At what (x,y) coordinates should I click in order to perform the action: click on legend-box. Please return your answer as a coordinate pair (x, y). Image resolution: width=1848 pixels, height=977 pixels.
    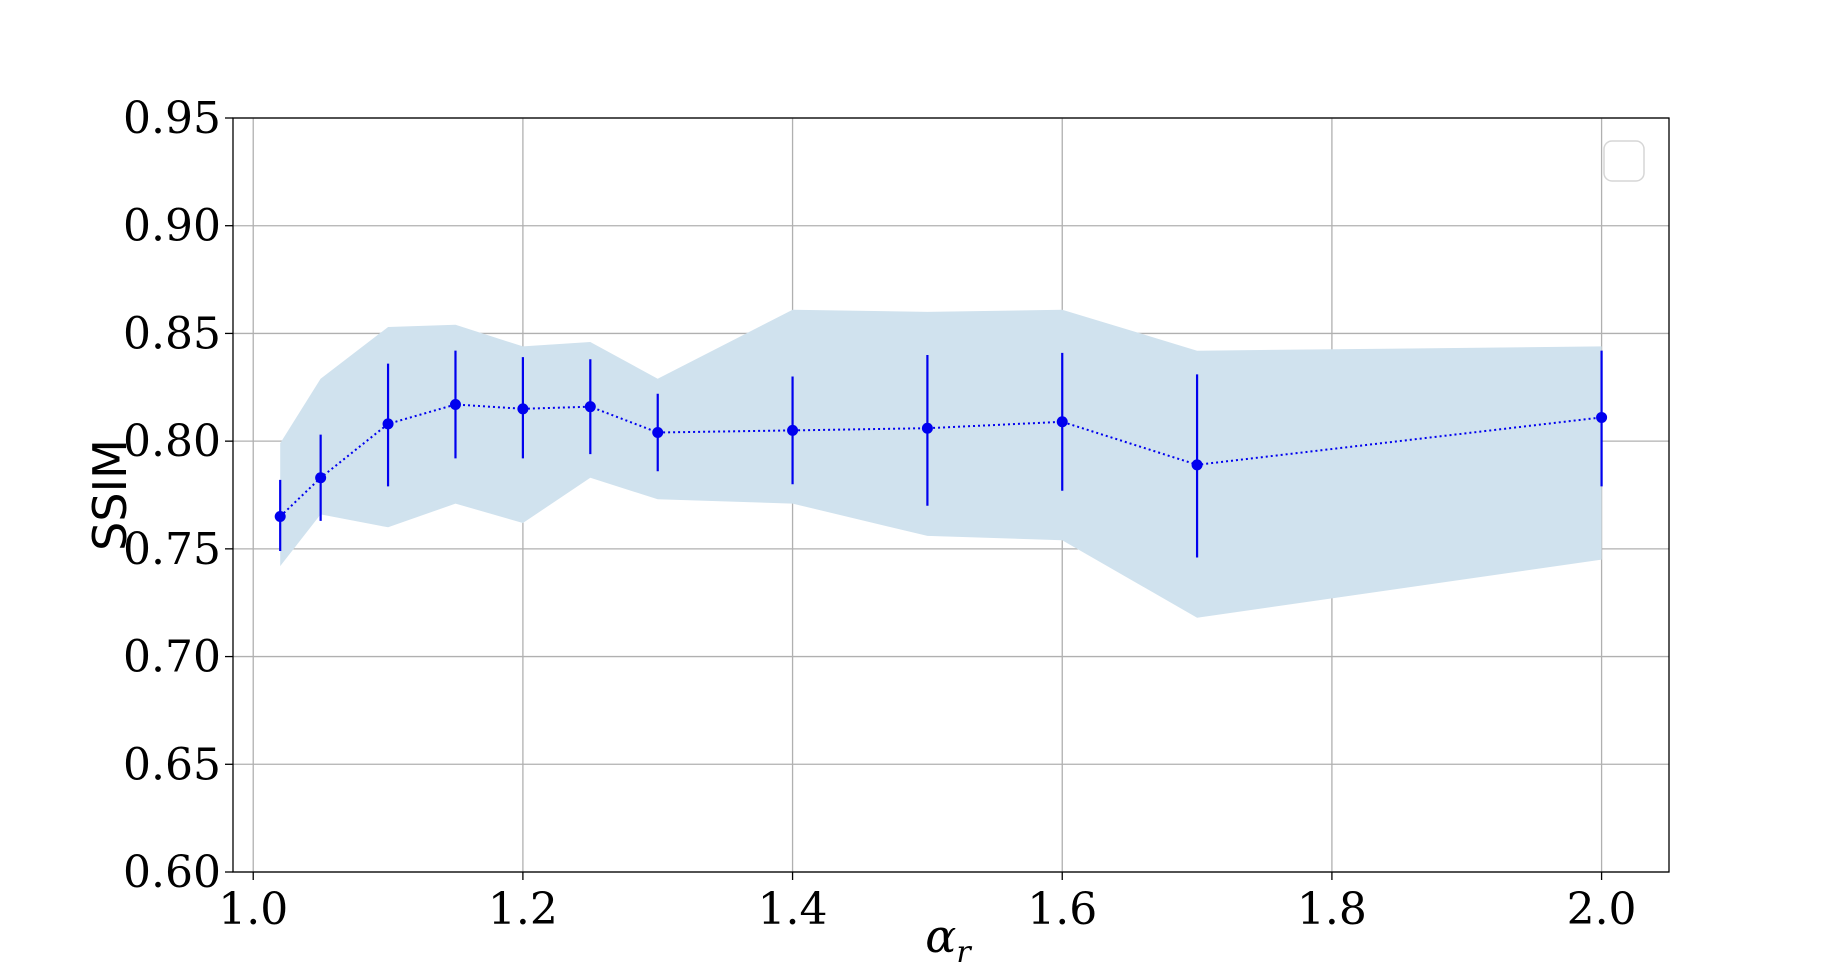
    Looking at the image, I should click on (1624, 161).